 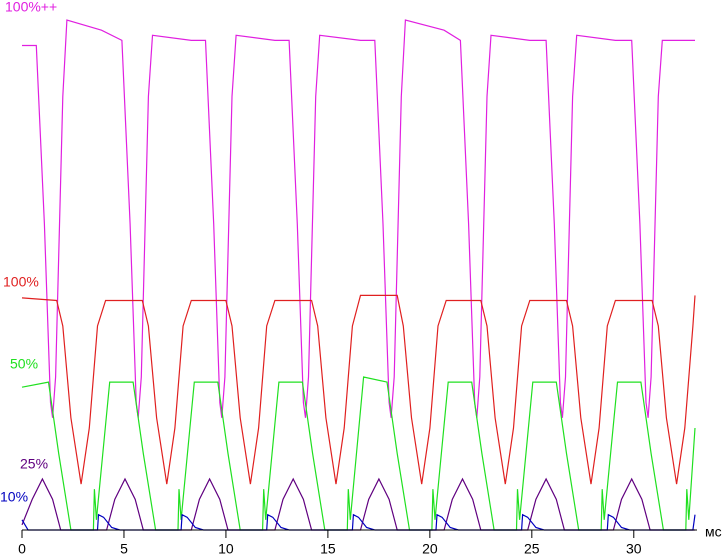 What do you see at coordinates (24, 364) in the screenshot?
I see `series-label: 50%` at bounding box center [24, 364].